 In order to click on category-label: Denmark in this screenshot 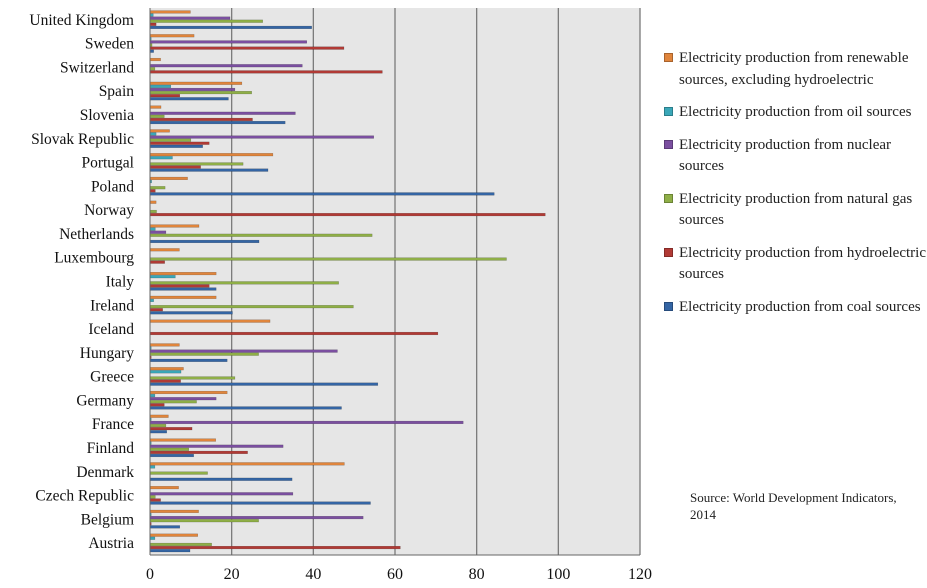, I will do `click(105, 472)`.